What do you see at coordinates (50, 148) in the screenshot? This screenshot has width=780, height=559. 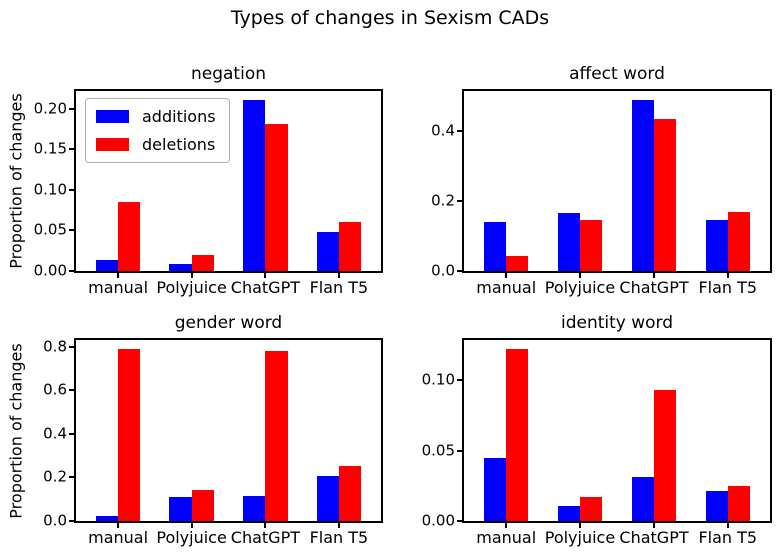 I see `y-tick-label: 0.15` at bounding box center [50, 148].